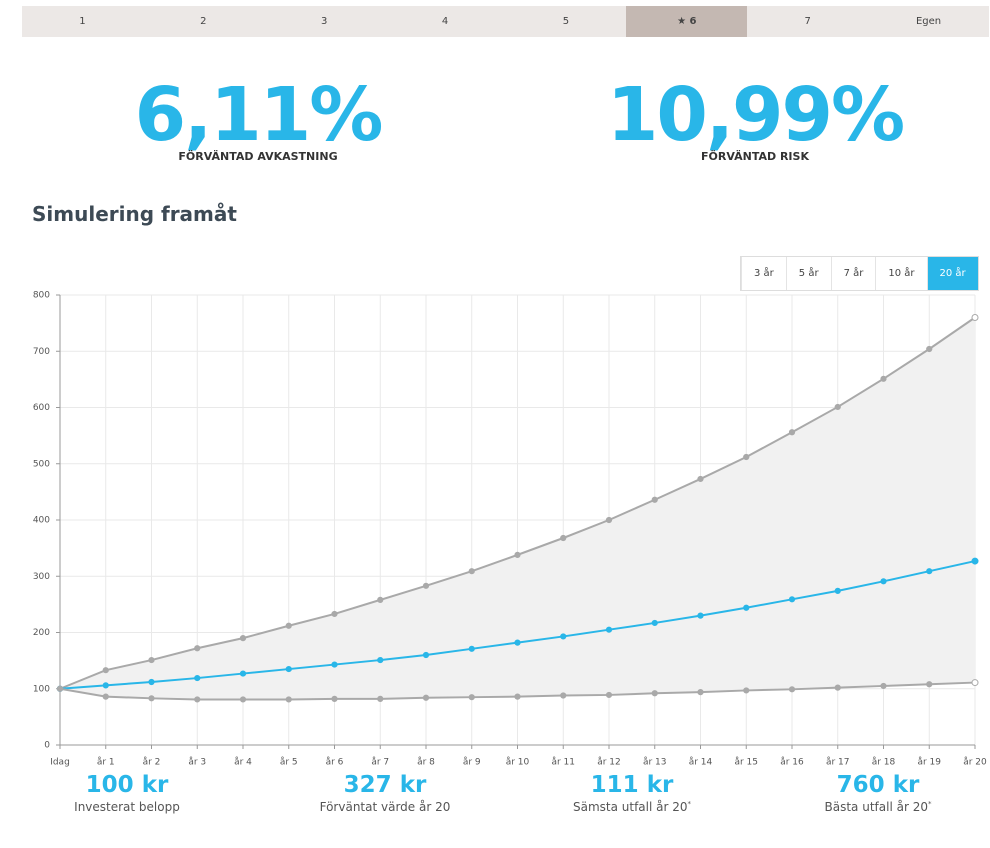 The image size is (990, 848). Describe the element at coordinates (874, 793) in the screenshot. I see `summary-item: 760 kr Bästa utfall år 20*` at that location.